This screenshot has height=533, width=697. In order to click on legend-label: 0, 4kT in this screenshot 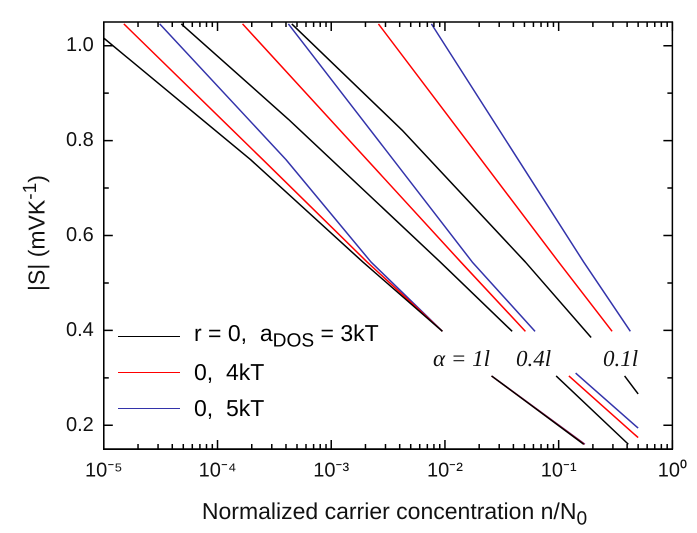, I will do `click(229, 372)`.